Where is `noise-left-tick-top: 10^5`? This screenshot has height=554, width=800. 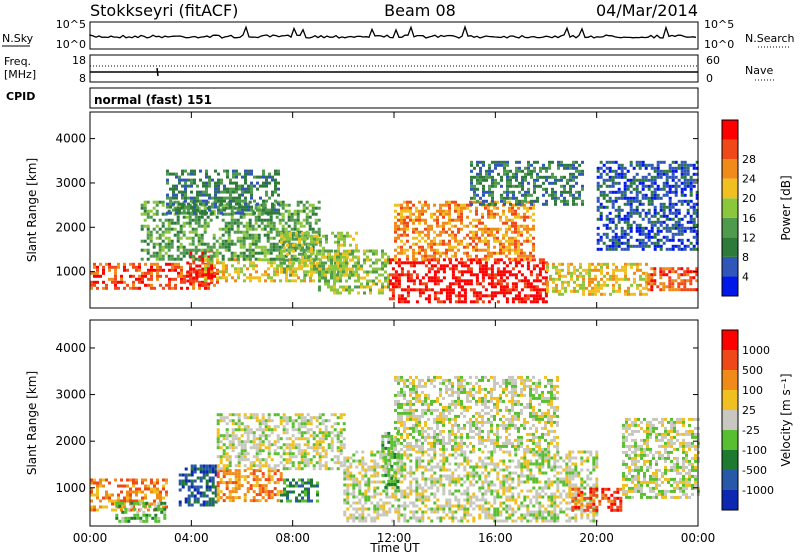 noise-left-tick-top: 10^5 is located at coordinates (71, 24).